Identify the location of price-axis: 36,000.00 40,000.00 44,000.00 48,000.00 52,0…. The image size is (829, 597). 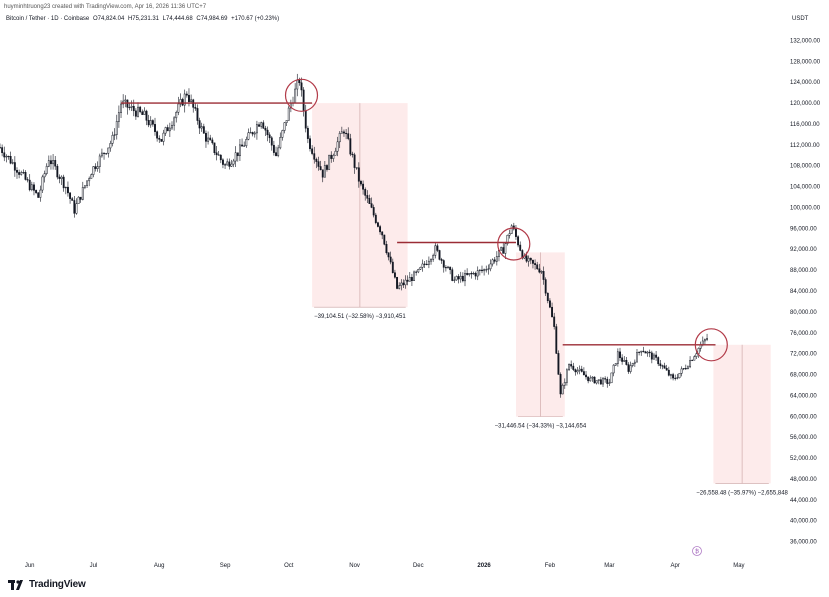
(805, 291).